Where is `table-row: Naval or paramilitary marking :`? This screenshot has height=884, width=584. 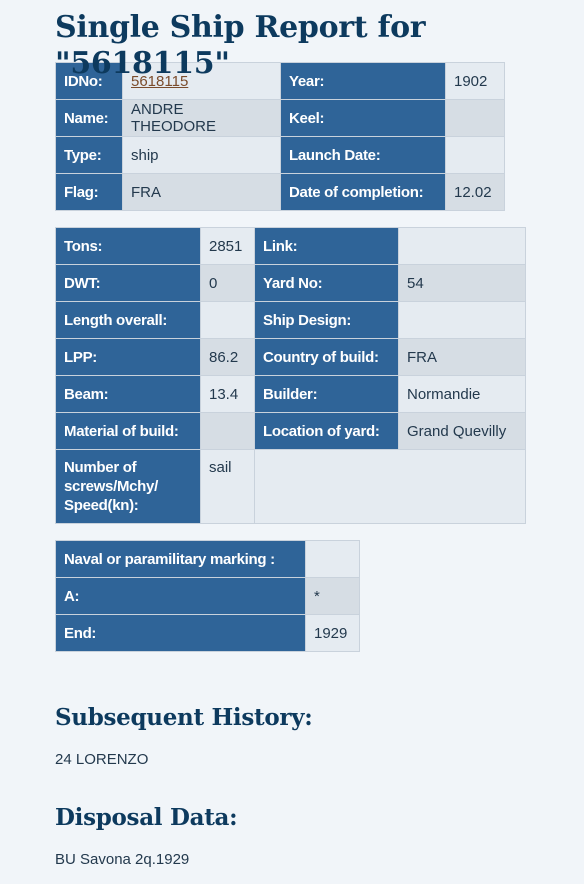 table-row: Naval or paramilitary marking : is located at coordinates (207, 559).